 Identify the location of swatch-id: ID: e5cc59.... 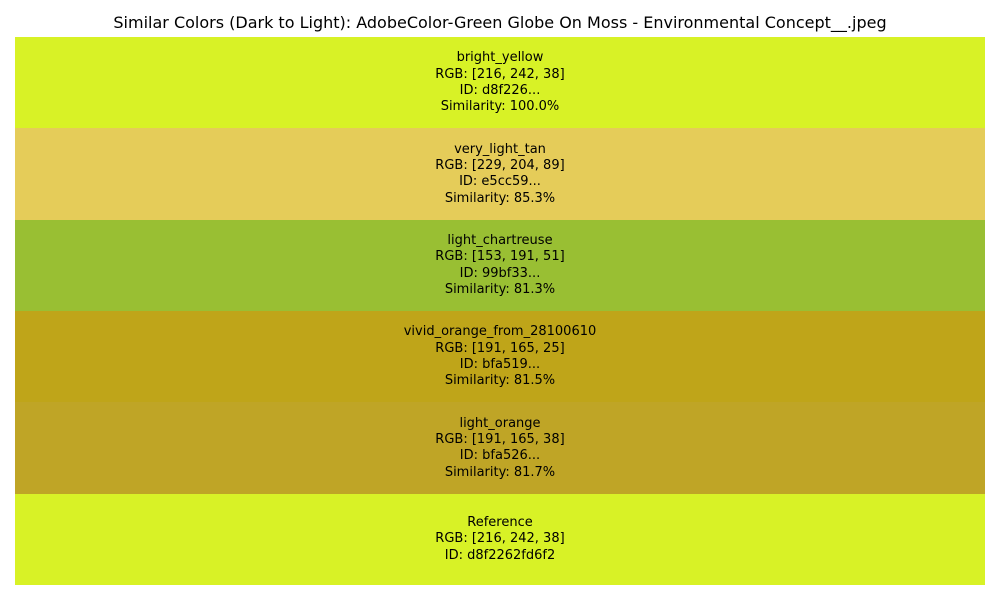
(500, 182).